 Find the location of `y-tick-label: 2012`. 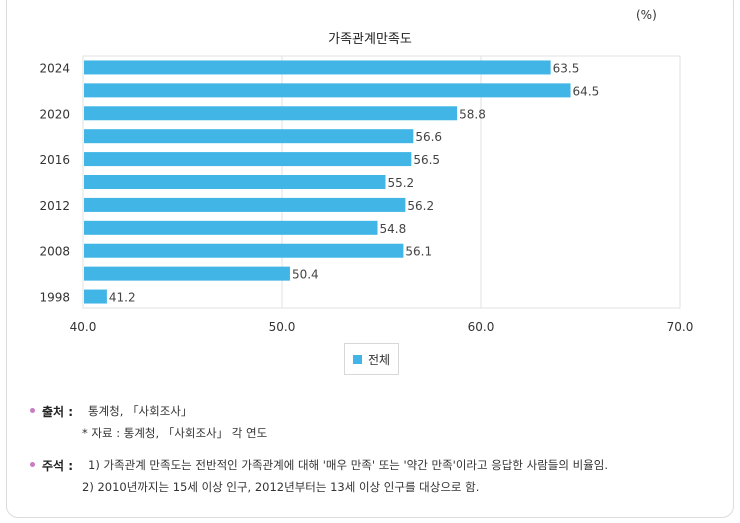

y-tick-label: 2012 is located at coordinates (54, 206).